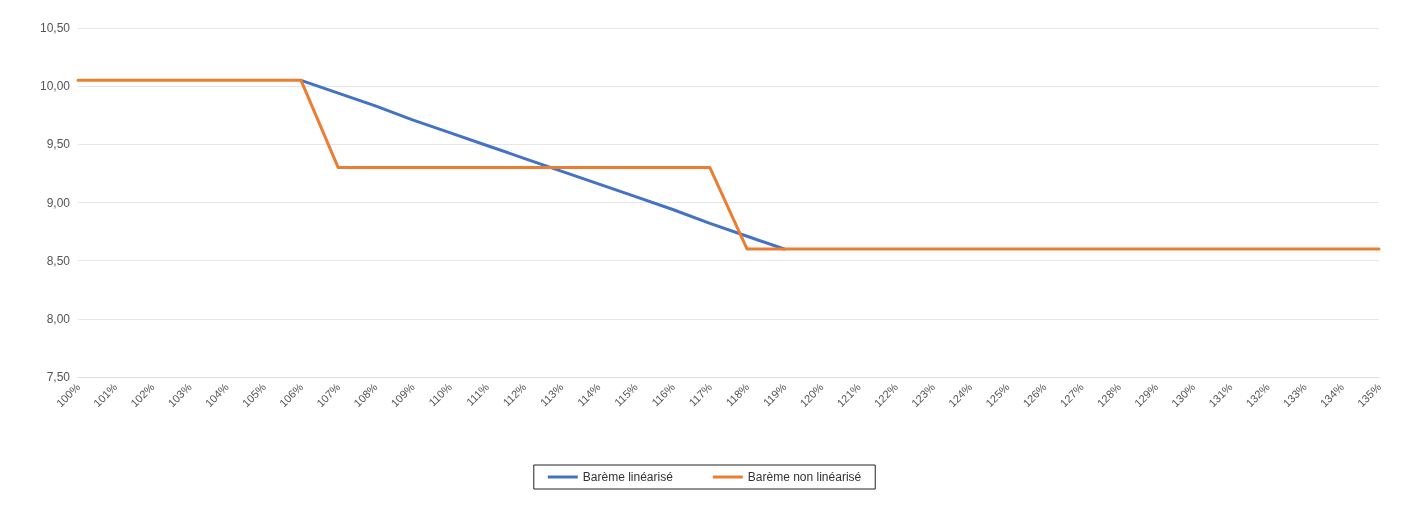 This screenshot has width=1409, height=505. Describe the element at coordinates (628, 477) in the screenshot. I see `legend-label: Barème linéarisé` at that location.